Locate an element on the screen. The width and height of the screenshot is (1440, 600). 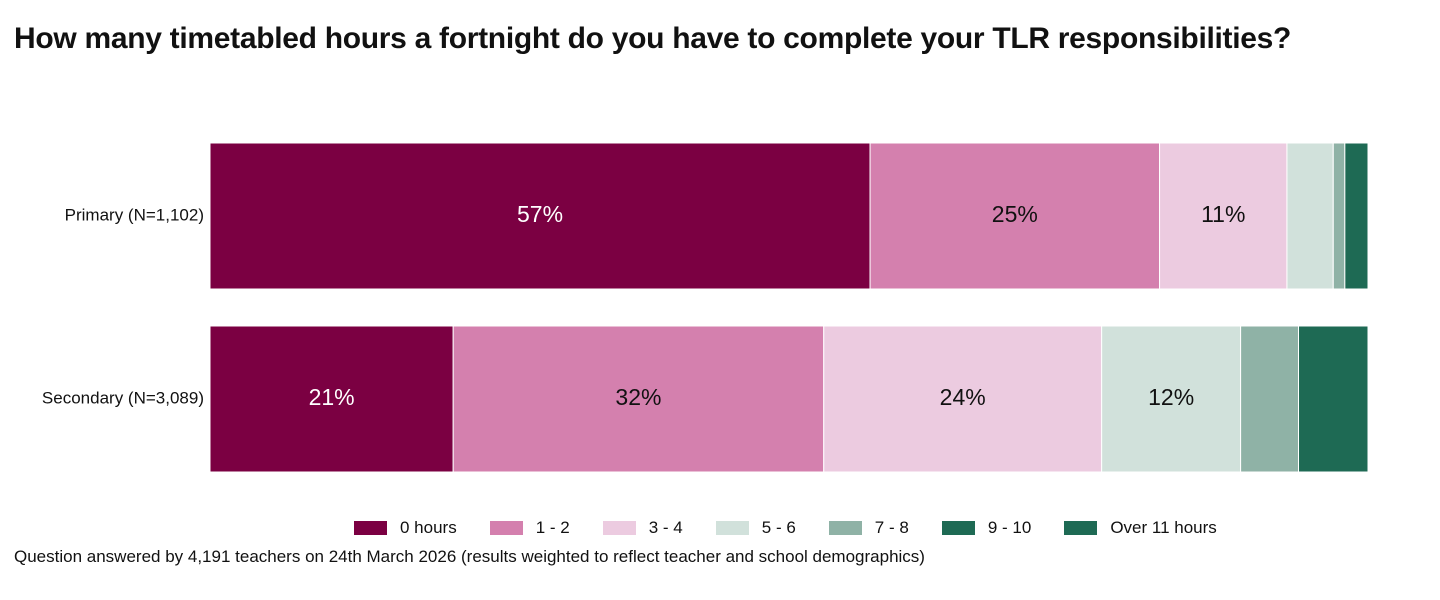
legend-label-5-6: 5 - 6 is located at coordinates (778, 527).